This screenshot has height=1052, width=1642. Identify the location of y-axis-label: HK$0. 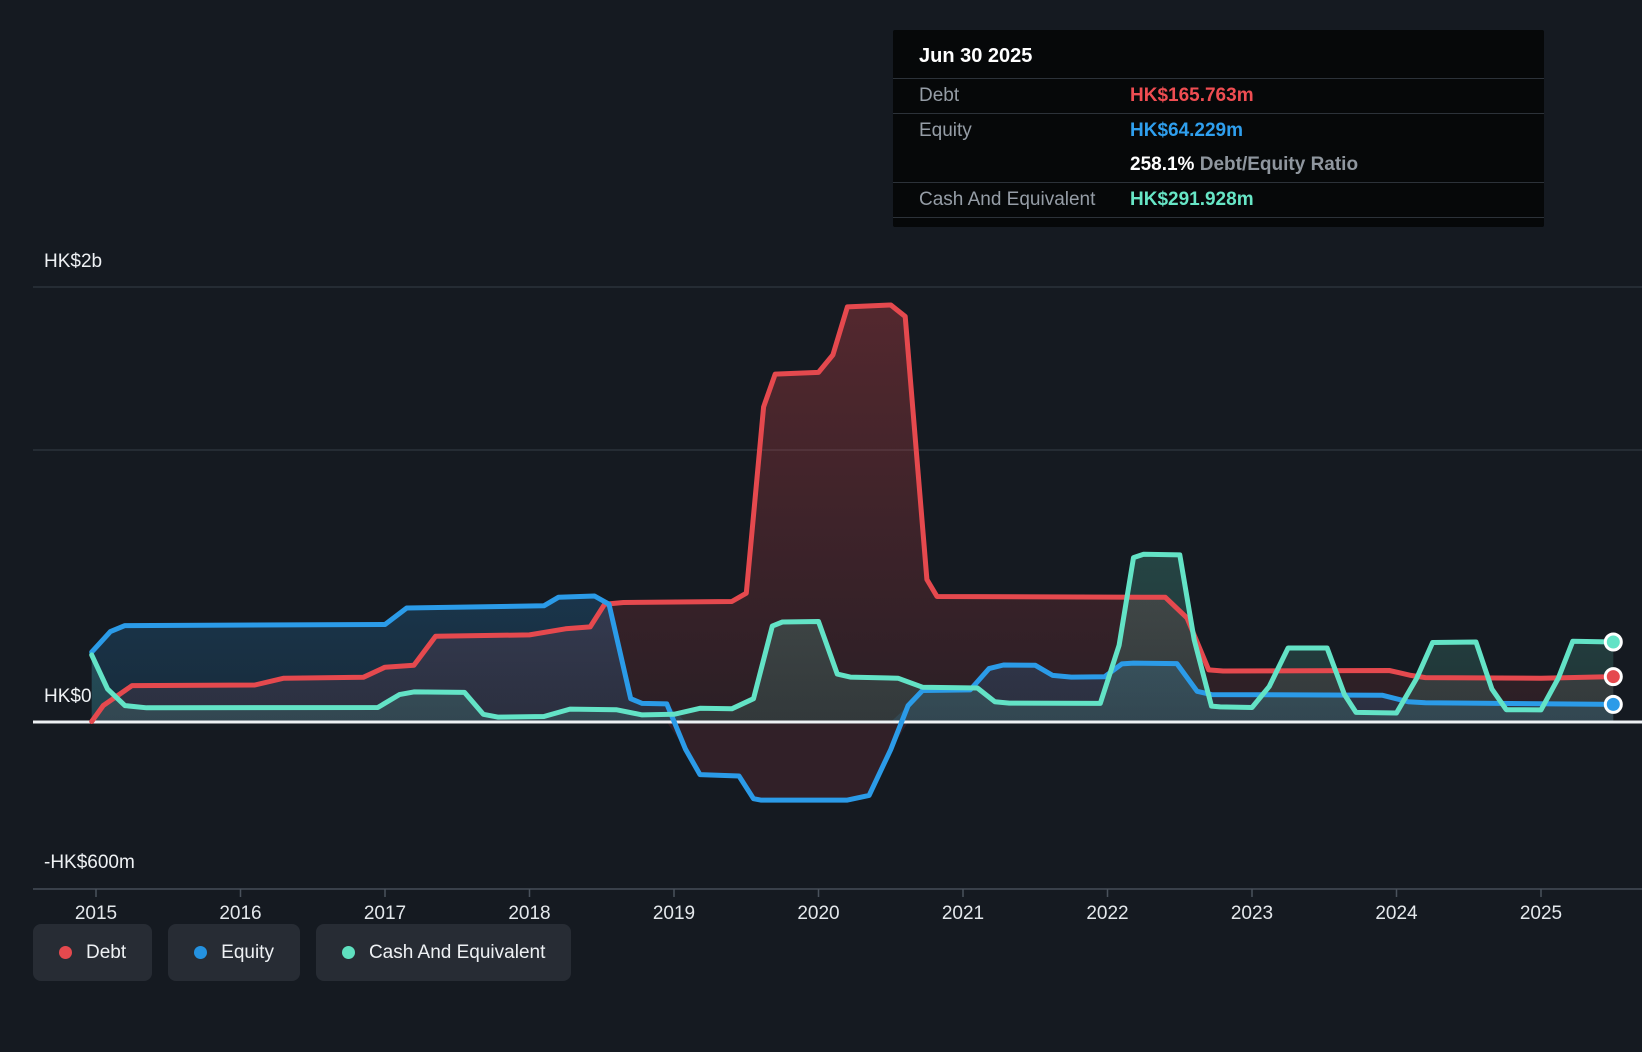
(68, 696).